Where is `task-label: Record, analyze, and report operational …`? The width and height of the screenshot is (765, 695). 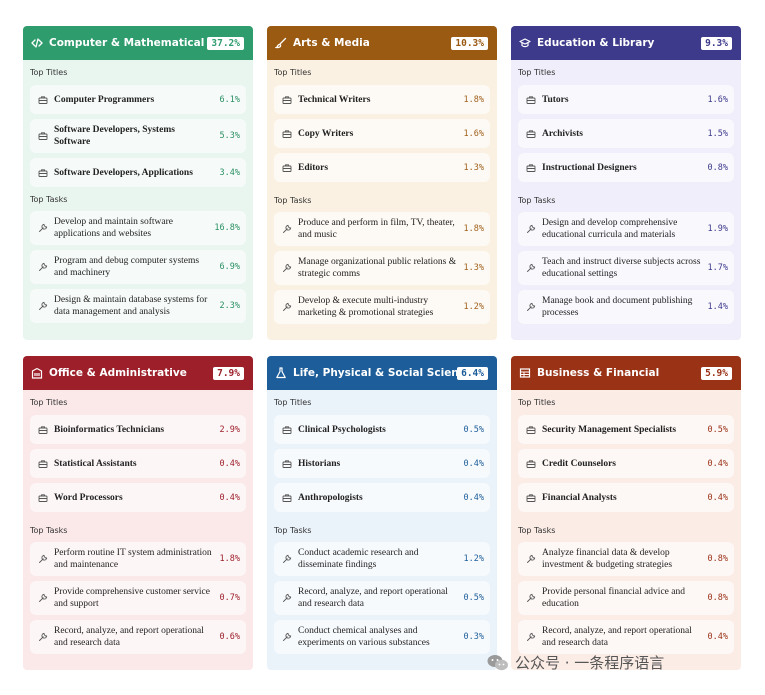
task-label: Record, analyze, and report operational … is located at coordinates (373, 598).